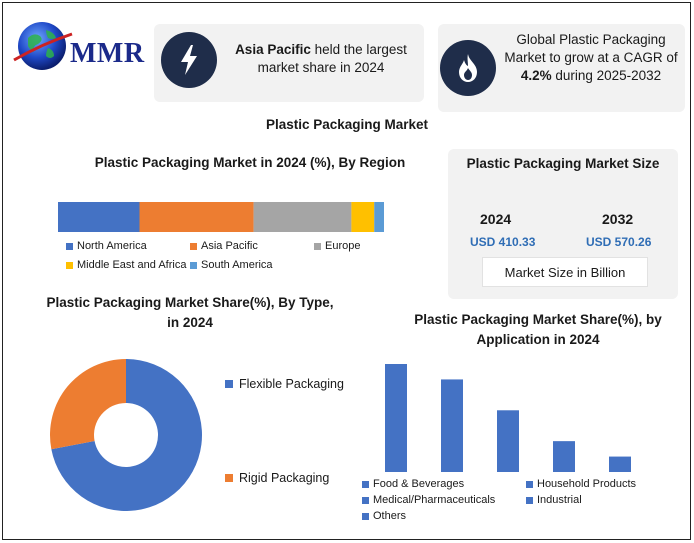  Describe the element at coordinates (563, 163) in the screenshot. I see `market-size-title: Plastic Packaging Market Size` at that location.